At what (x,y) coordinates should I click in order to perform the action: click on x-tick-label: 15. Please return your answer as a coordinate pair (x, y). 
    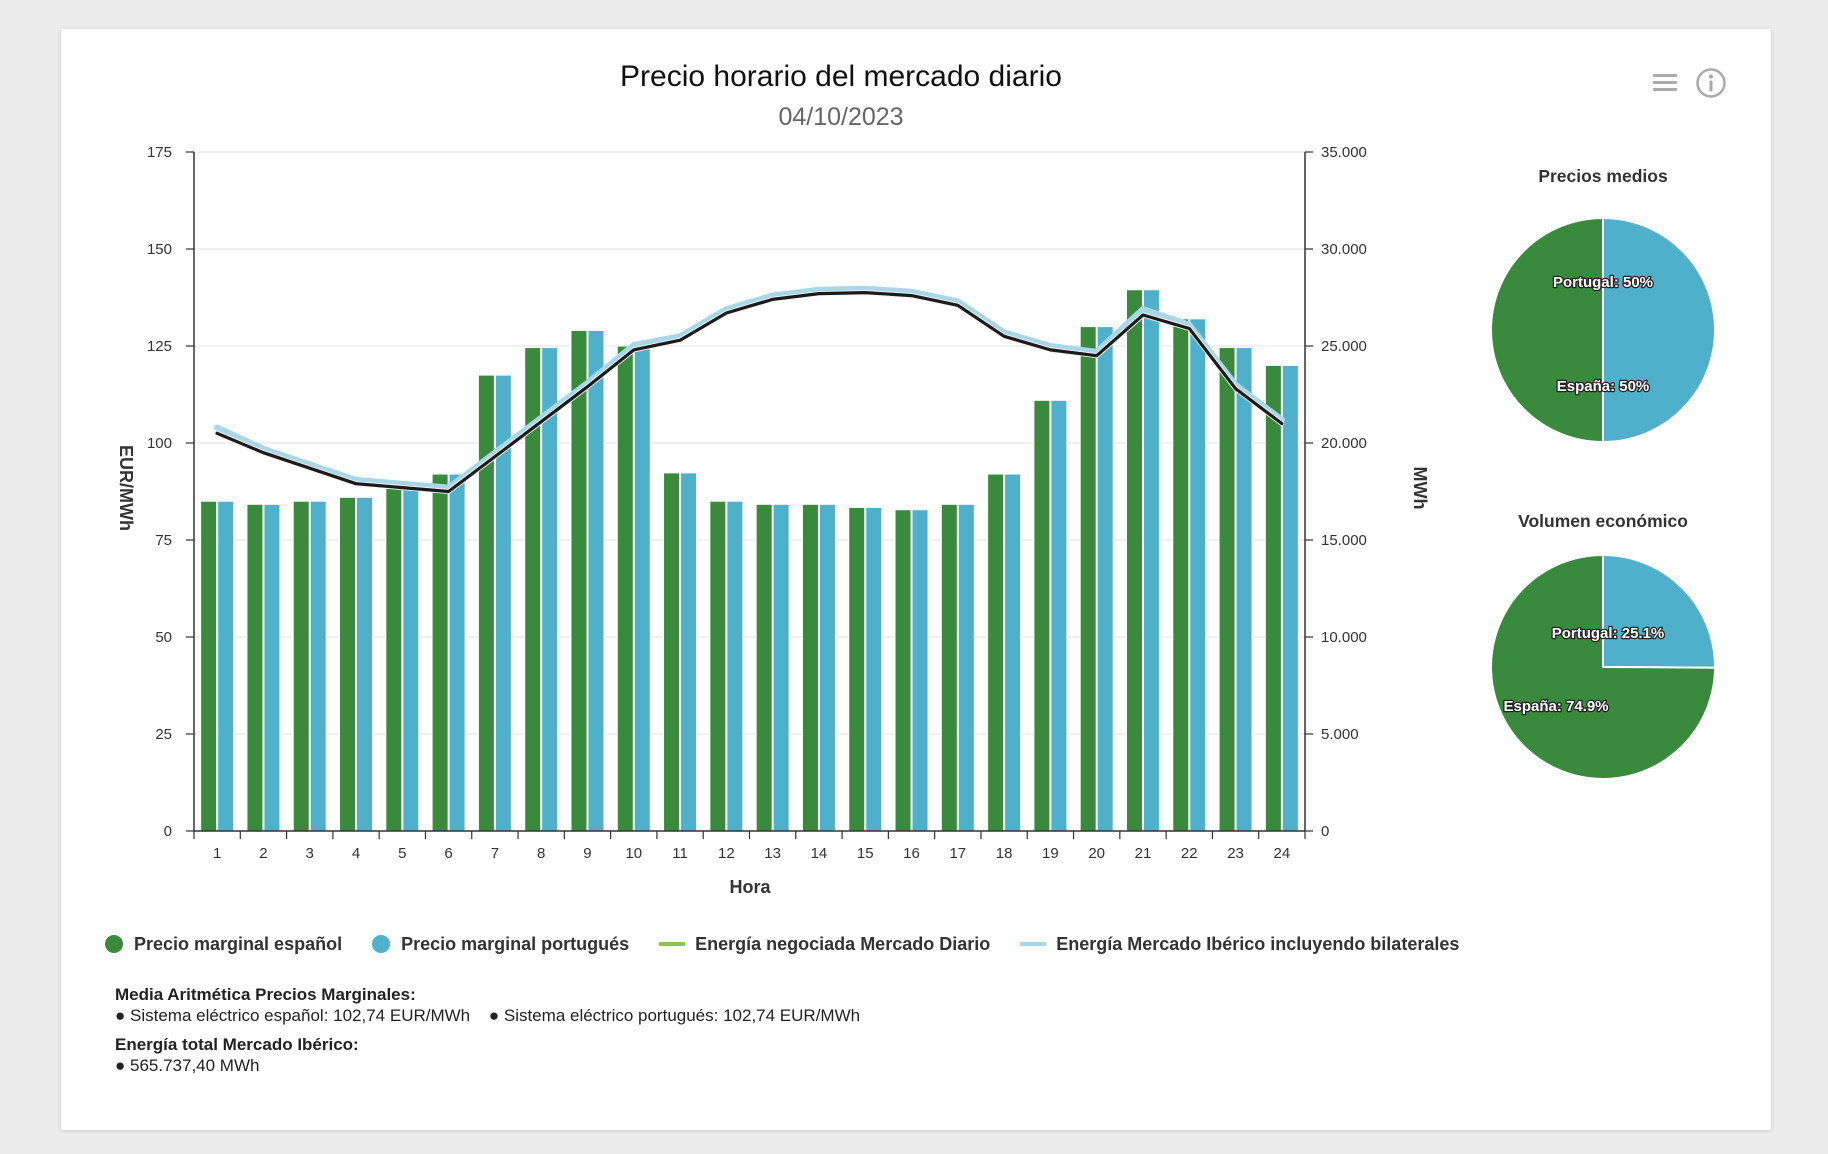
    Looking at the image, I should click on (865, 853).